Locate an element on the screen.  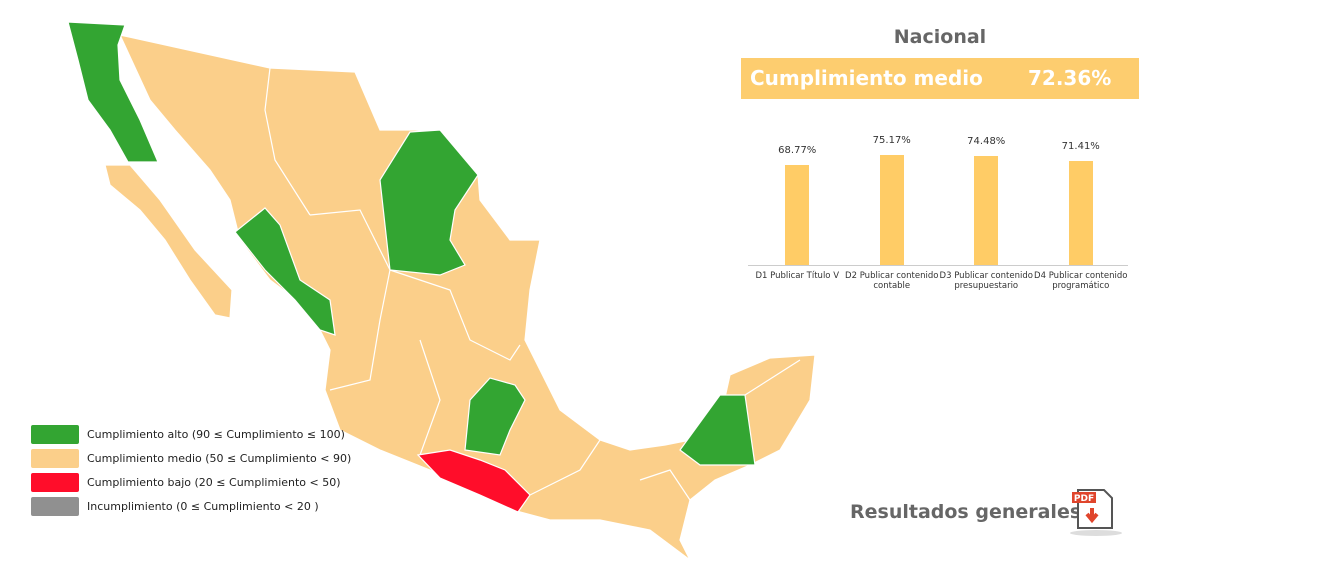
x-tick-label: D1 Publicar Título V is located at coordinates (797, 276).